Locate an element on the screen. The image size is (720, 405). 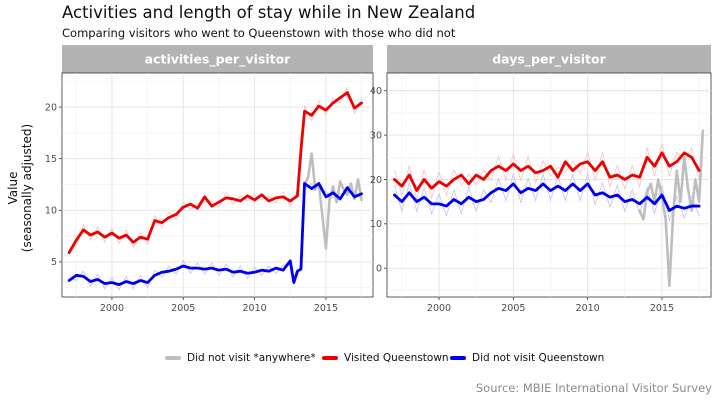
y-tick-label: 0 is located at coordinates (379, 268).